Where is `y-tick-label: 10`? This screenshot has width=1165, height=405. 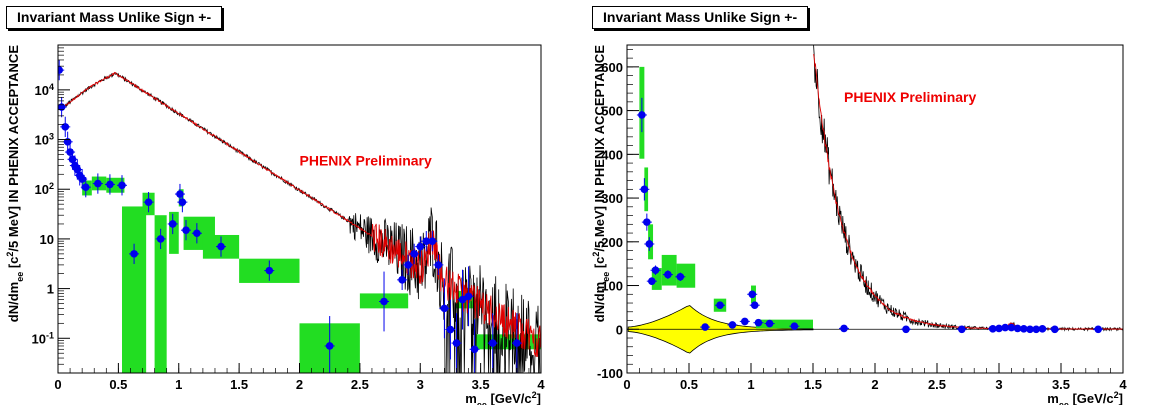
y-tick-label: 10 is located at coordinates (47, 239).